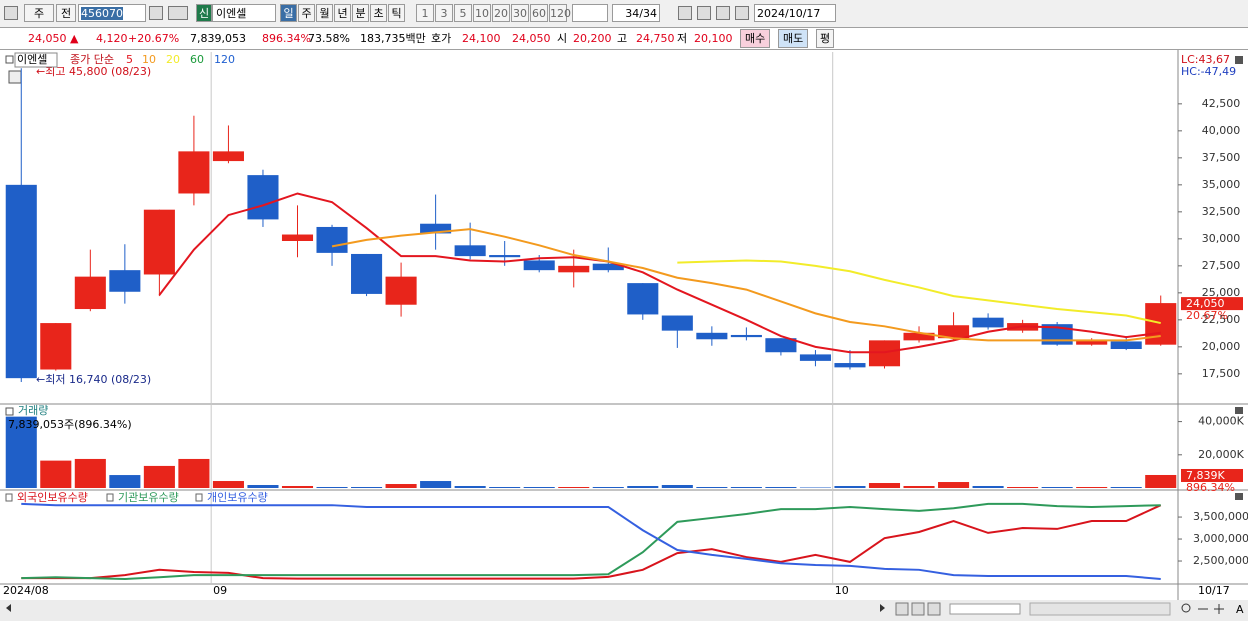 This screenshot has height=621, width=1248. What do you see at coordinates (93, 379) in the screenshot?
I see `low-annotation: ←최저 16,740 (08/23)` at bounding box center [93, 379].